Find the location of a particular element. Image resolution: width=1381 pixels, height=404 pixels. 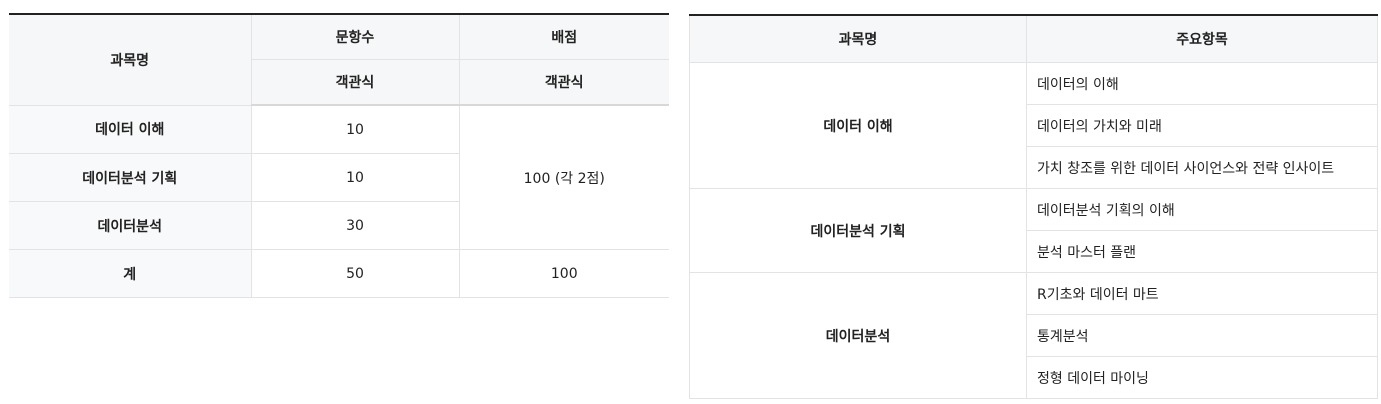

total-count-cell: 50 is located at coordinates (355, 273).